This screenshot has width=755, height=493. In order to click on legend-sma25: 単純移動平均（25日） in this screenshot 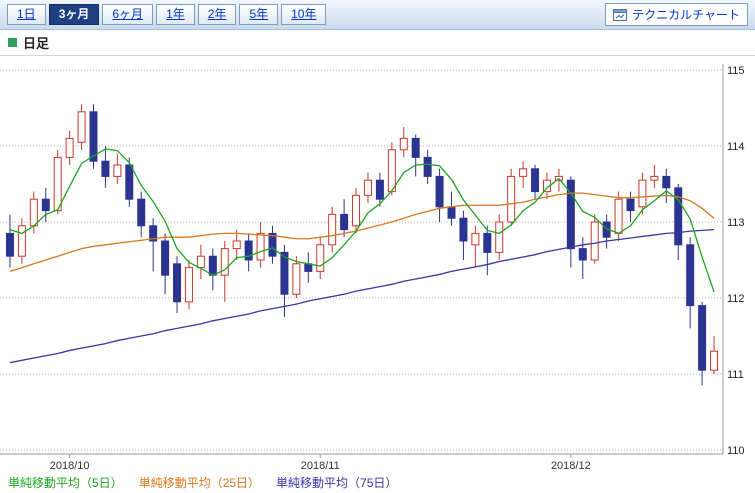, I will do `click(199, 482)`.